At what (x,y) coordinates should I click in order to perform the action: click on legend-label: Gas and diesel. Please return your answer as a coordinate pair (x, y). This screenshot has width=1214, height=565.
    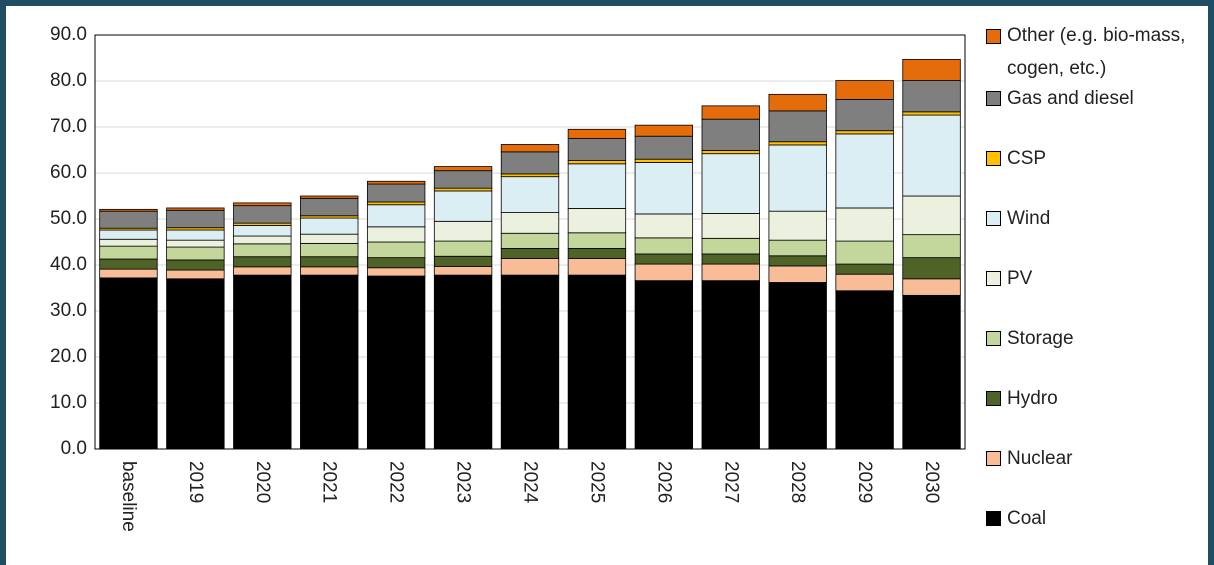
    Looking at the image, I should click on (1070, 98).